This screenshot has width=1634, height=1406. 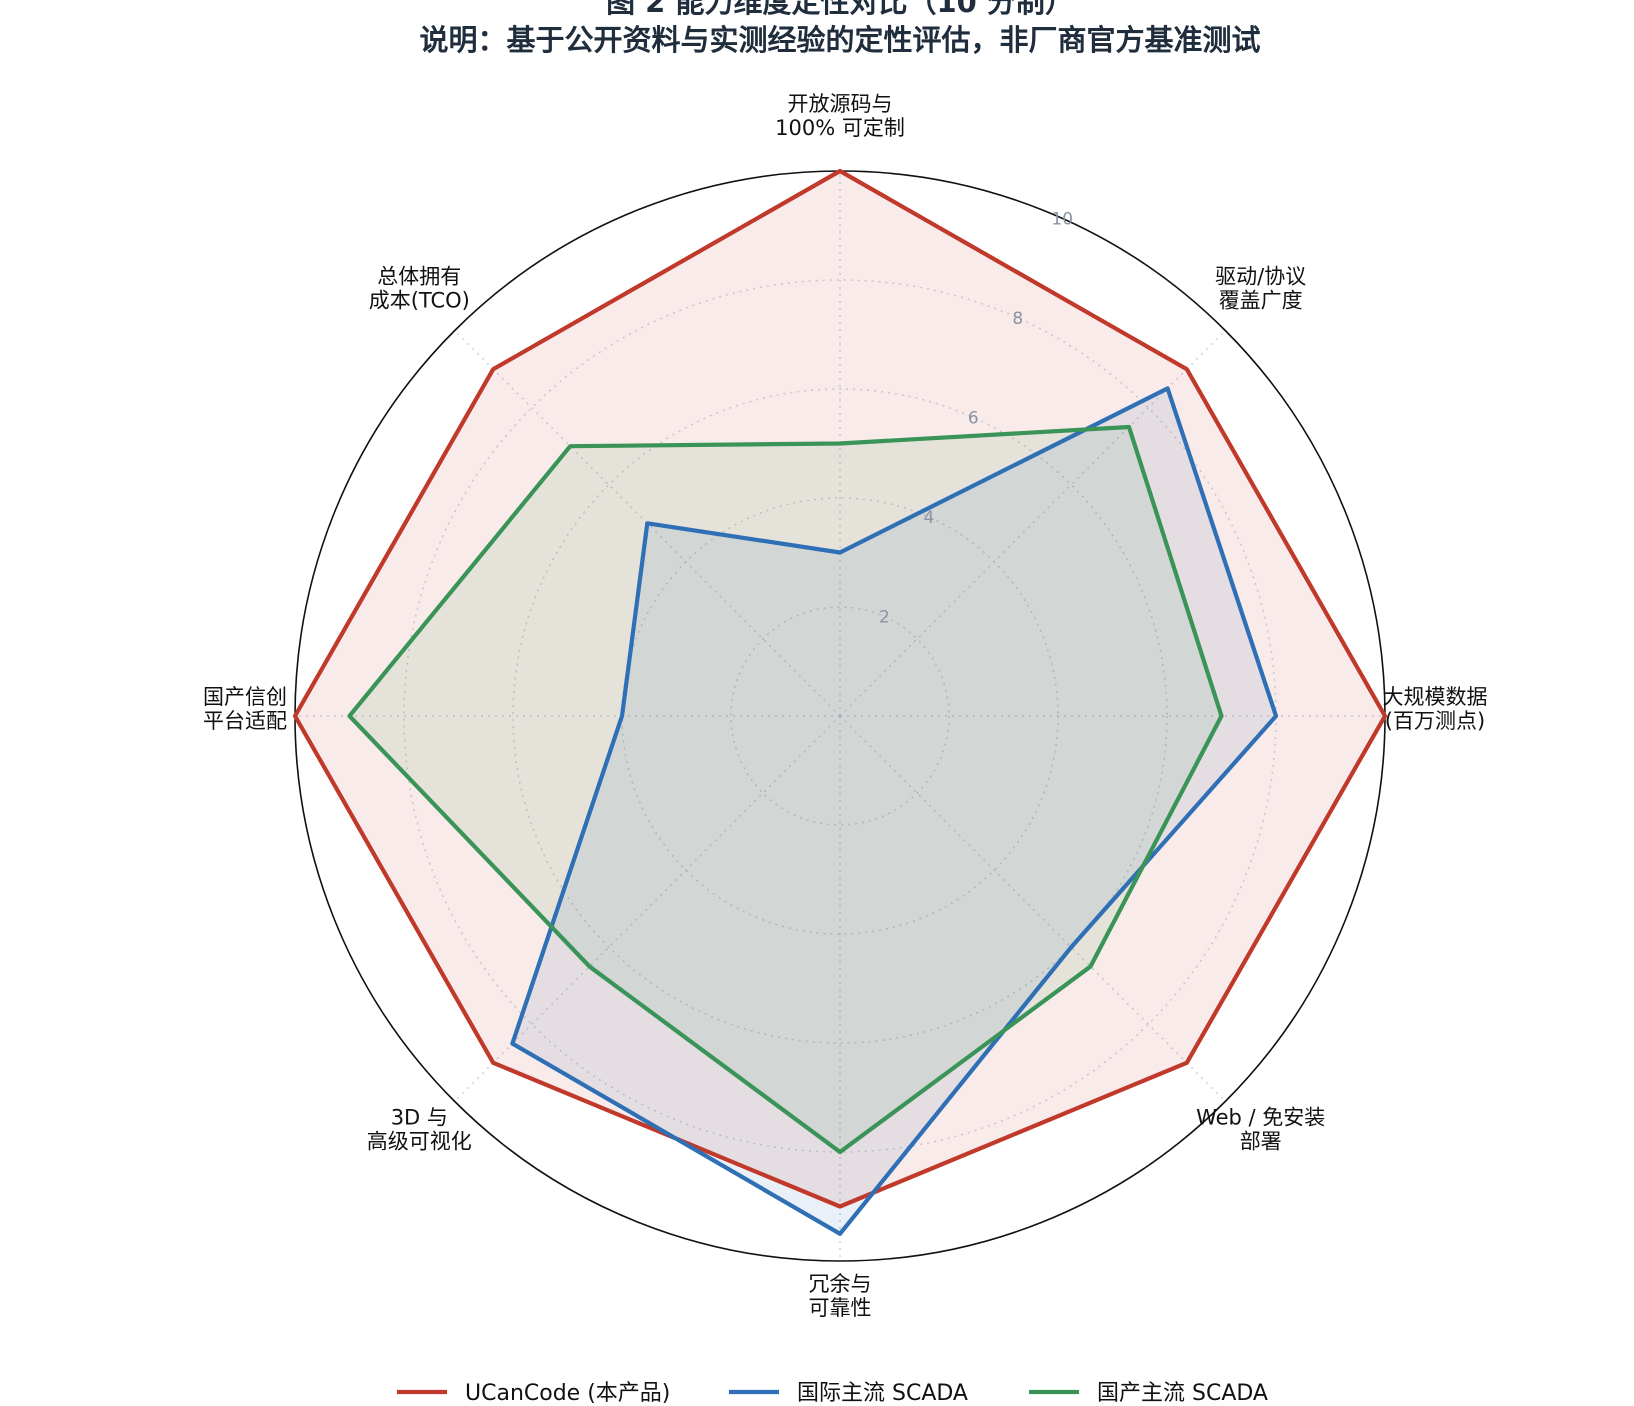 What do you see at coordinates (419, 1118) in the screenshot?
I see `axis-label-5-line1: 3D 与` at bounding box center [419, 1118].